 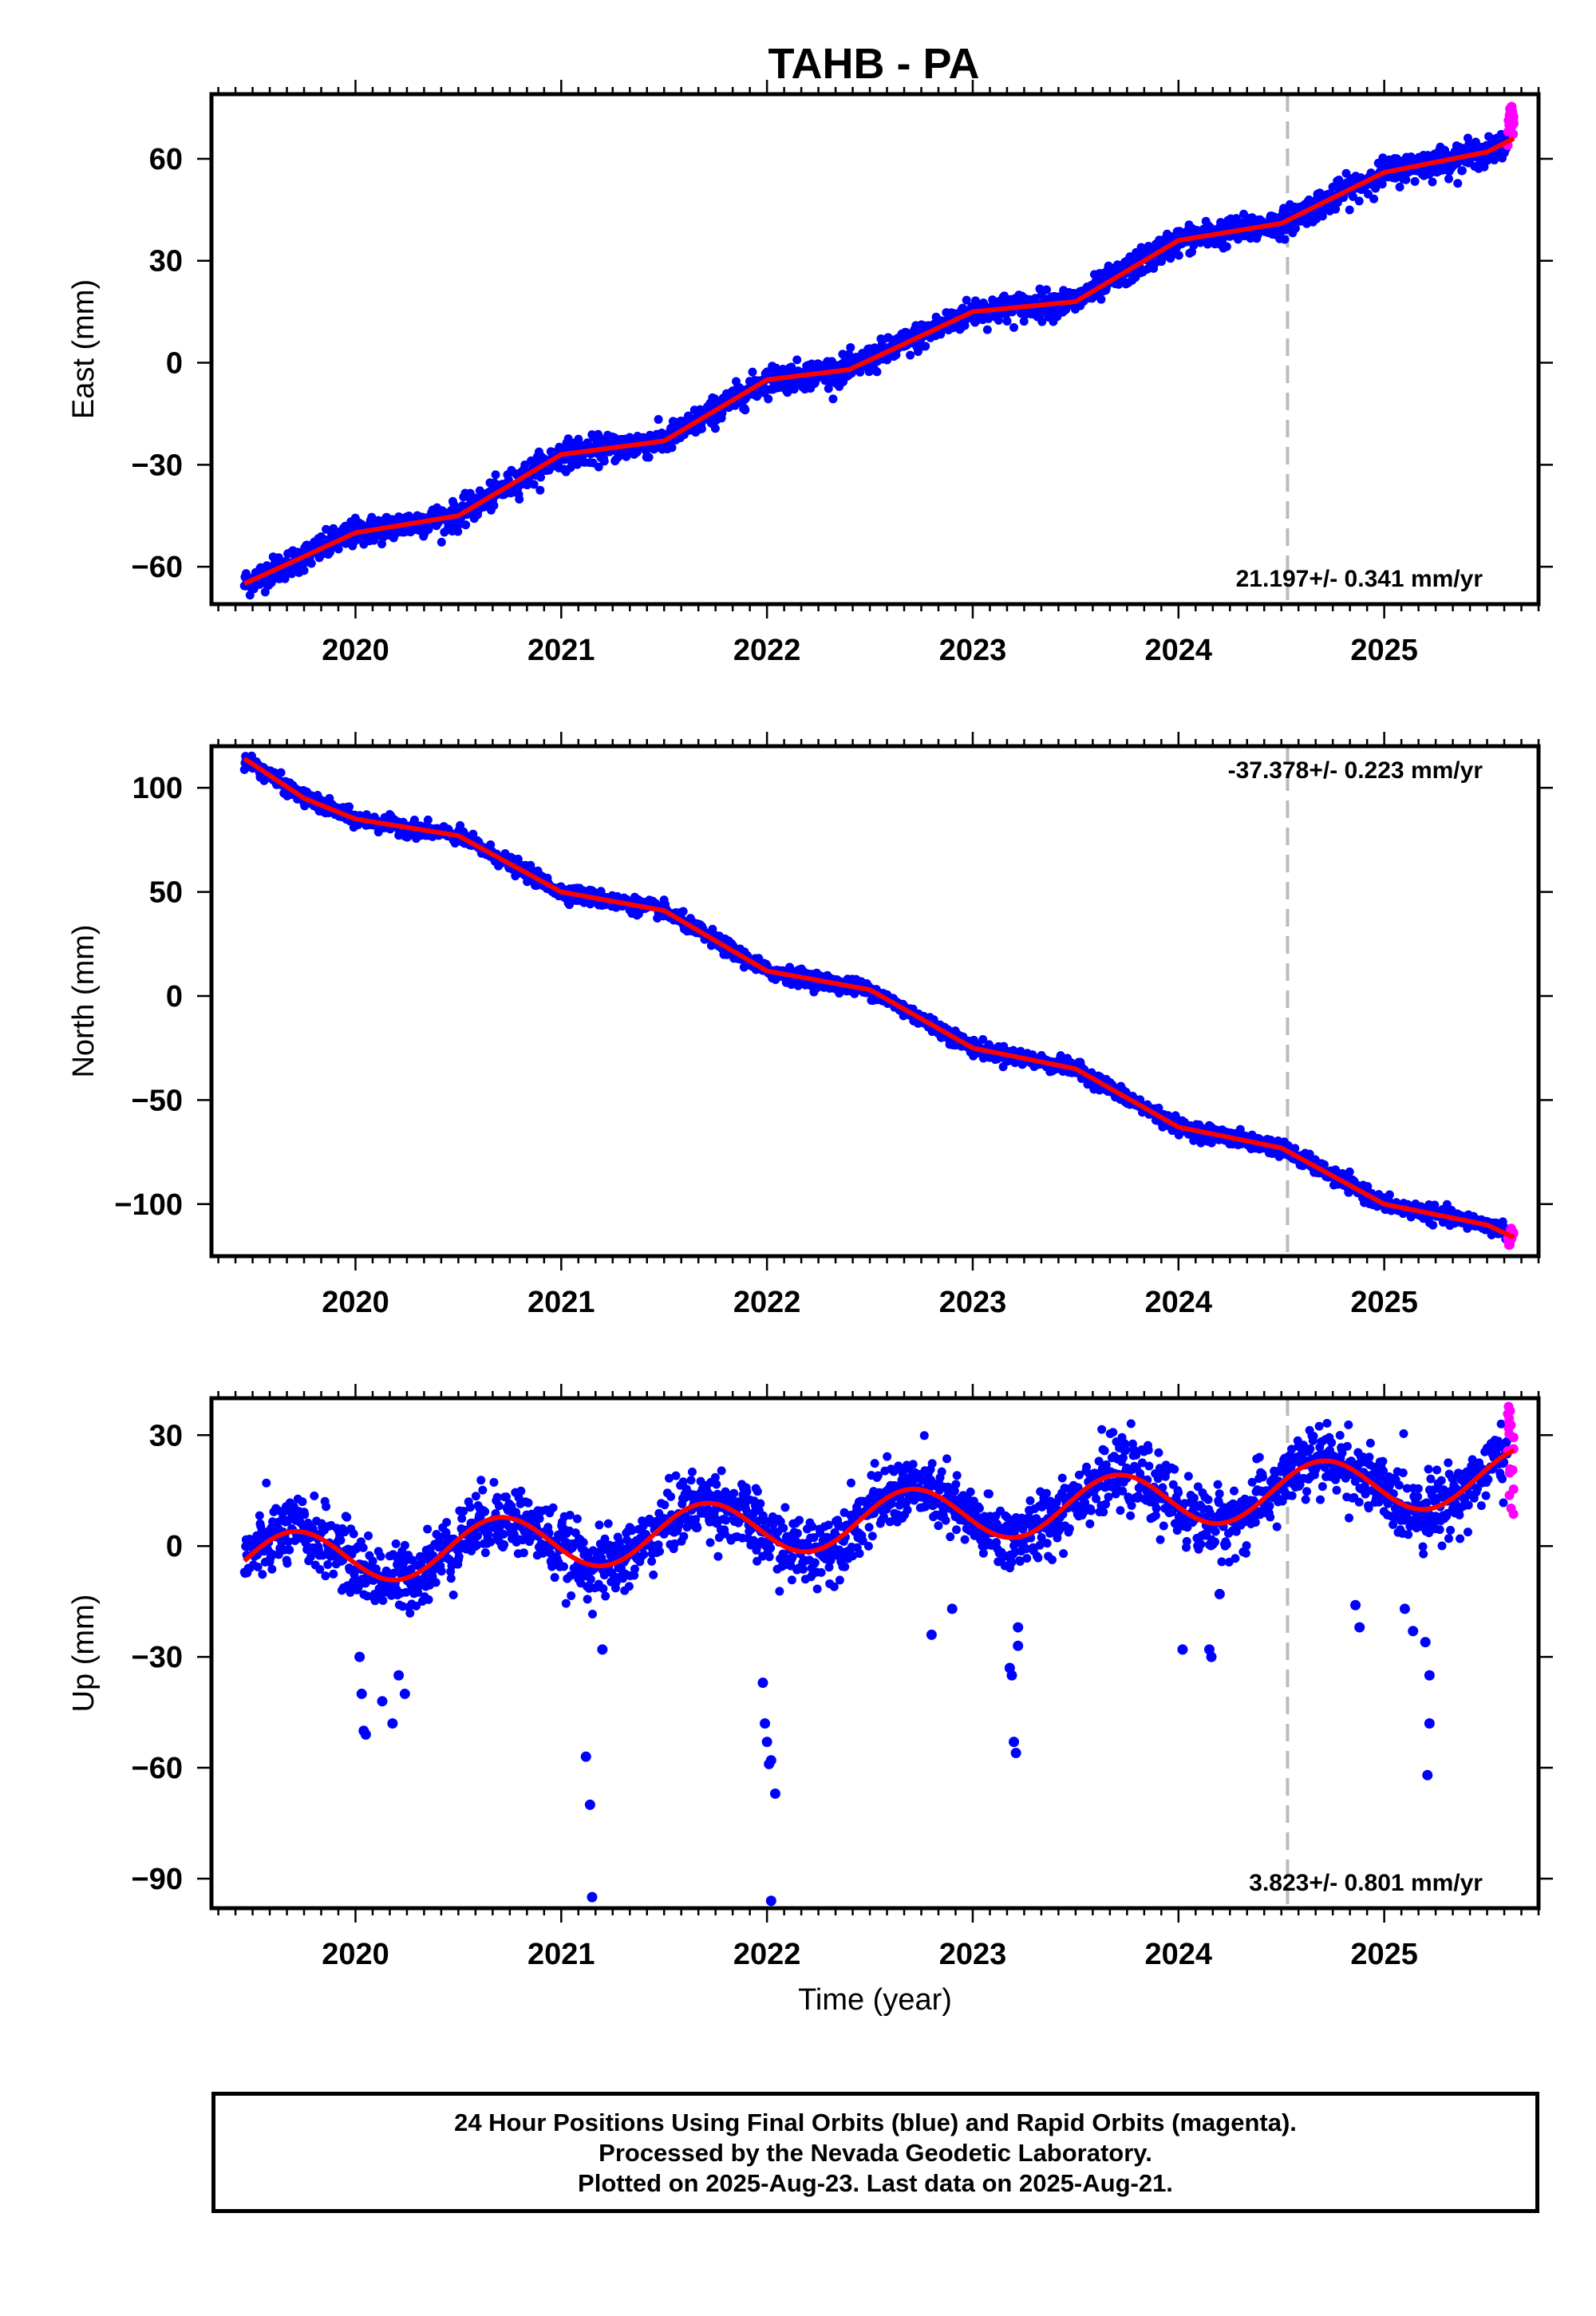 I want to click on x-tick-label: 2020, so click(x=355, y=650).